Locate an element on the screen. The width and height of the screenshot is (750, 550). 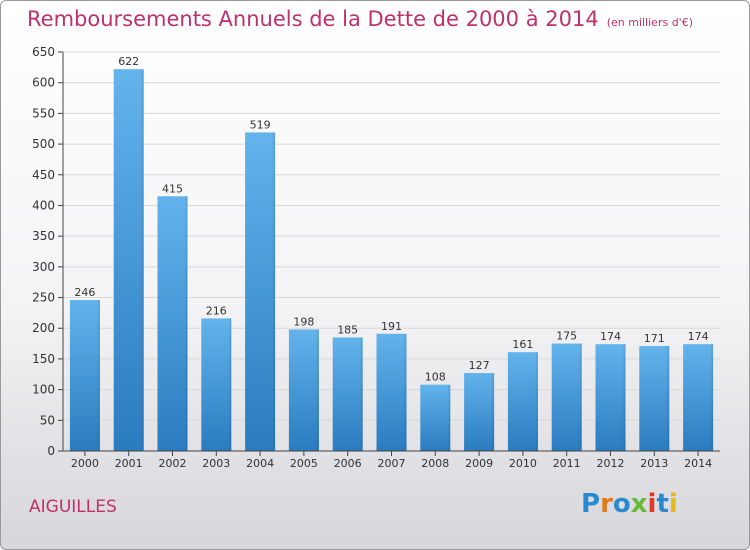
value-label: 622 is located at coordinates (128, 61).